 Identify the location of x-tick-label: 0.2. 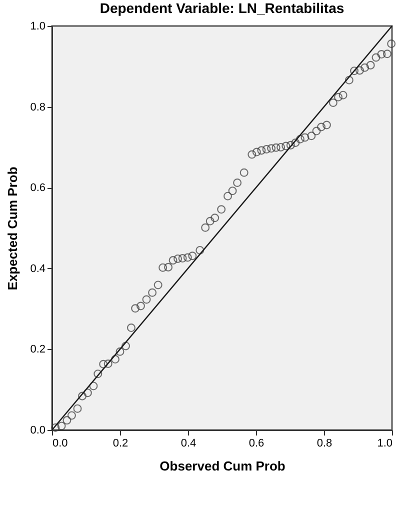
(120, 444).